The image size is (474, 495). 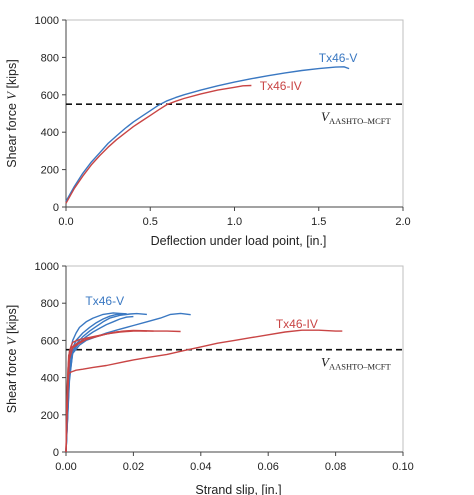 What do you see at coordinates (318, 222) in the screenshot?
I see `x-tick-label: 1.5` at bounding box center [318, 222].